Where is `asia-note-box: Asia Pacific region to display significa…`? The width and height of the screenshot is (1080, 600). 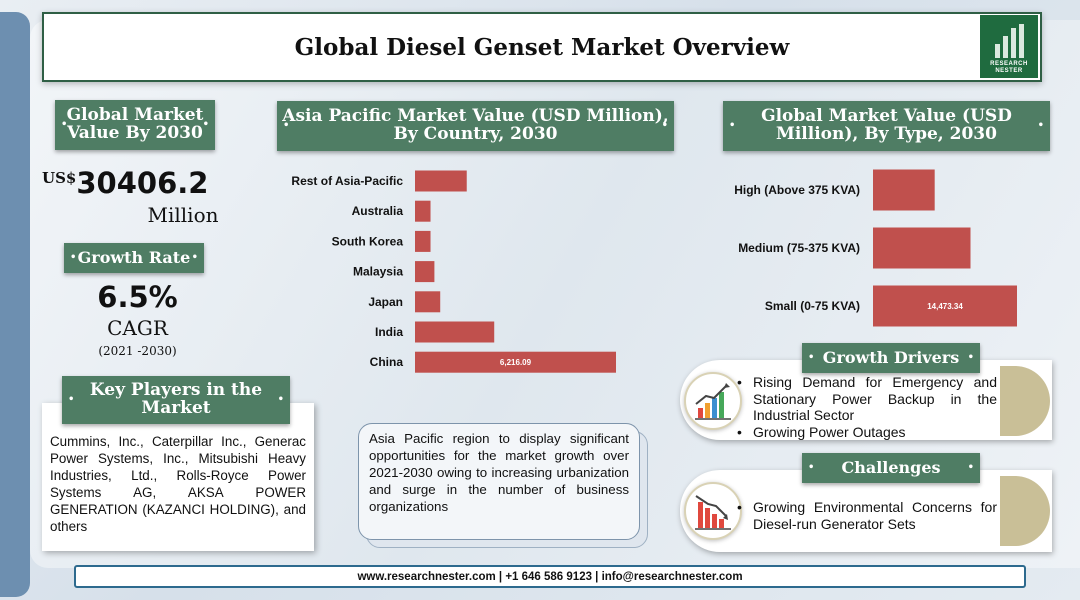 asia-note-box: Asia Pacific region to display significa… is located at coordinates (499, 481).